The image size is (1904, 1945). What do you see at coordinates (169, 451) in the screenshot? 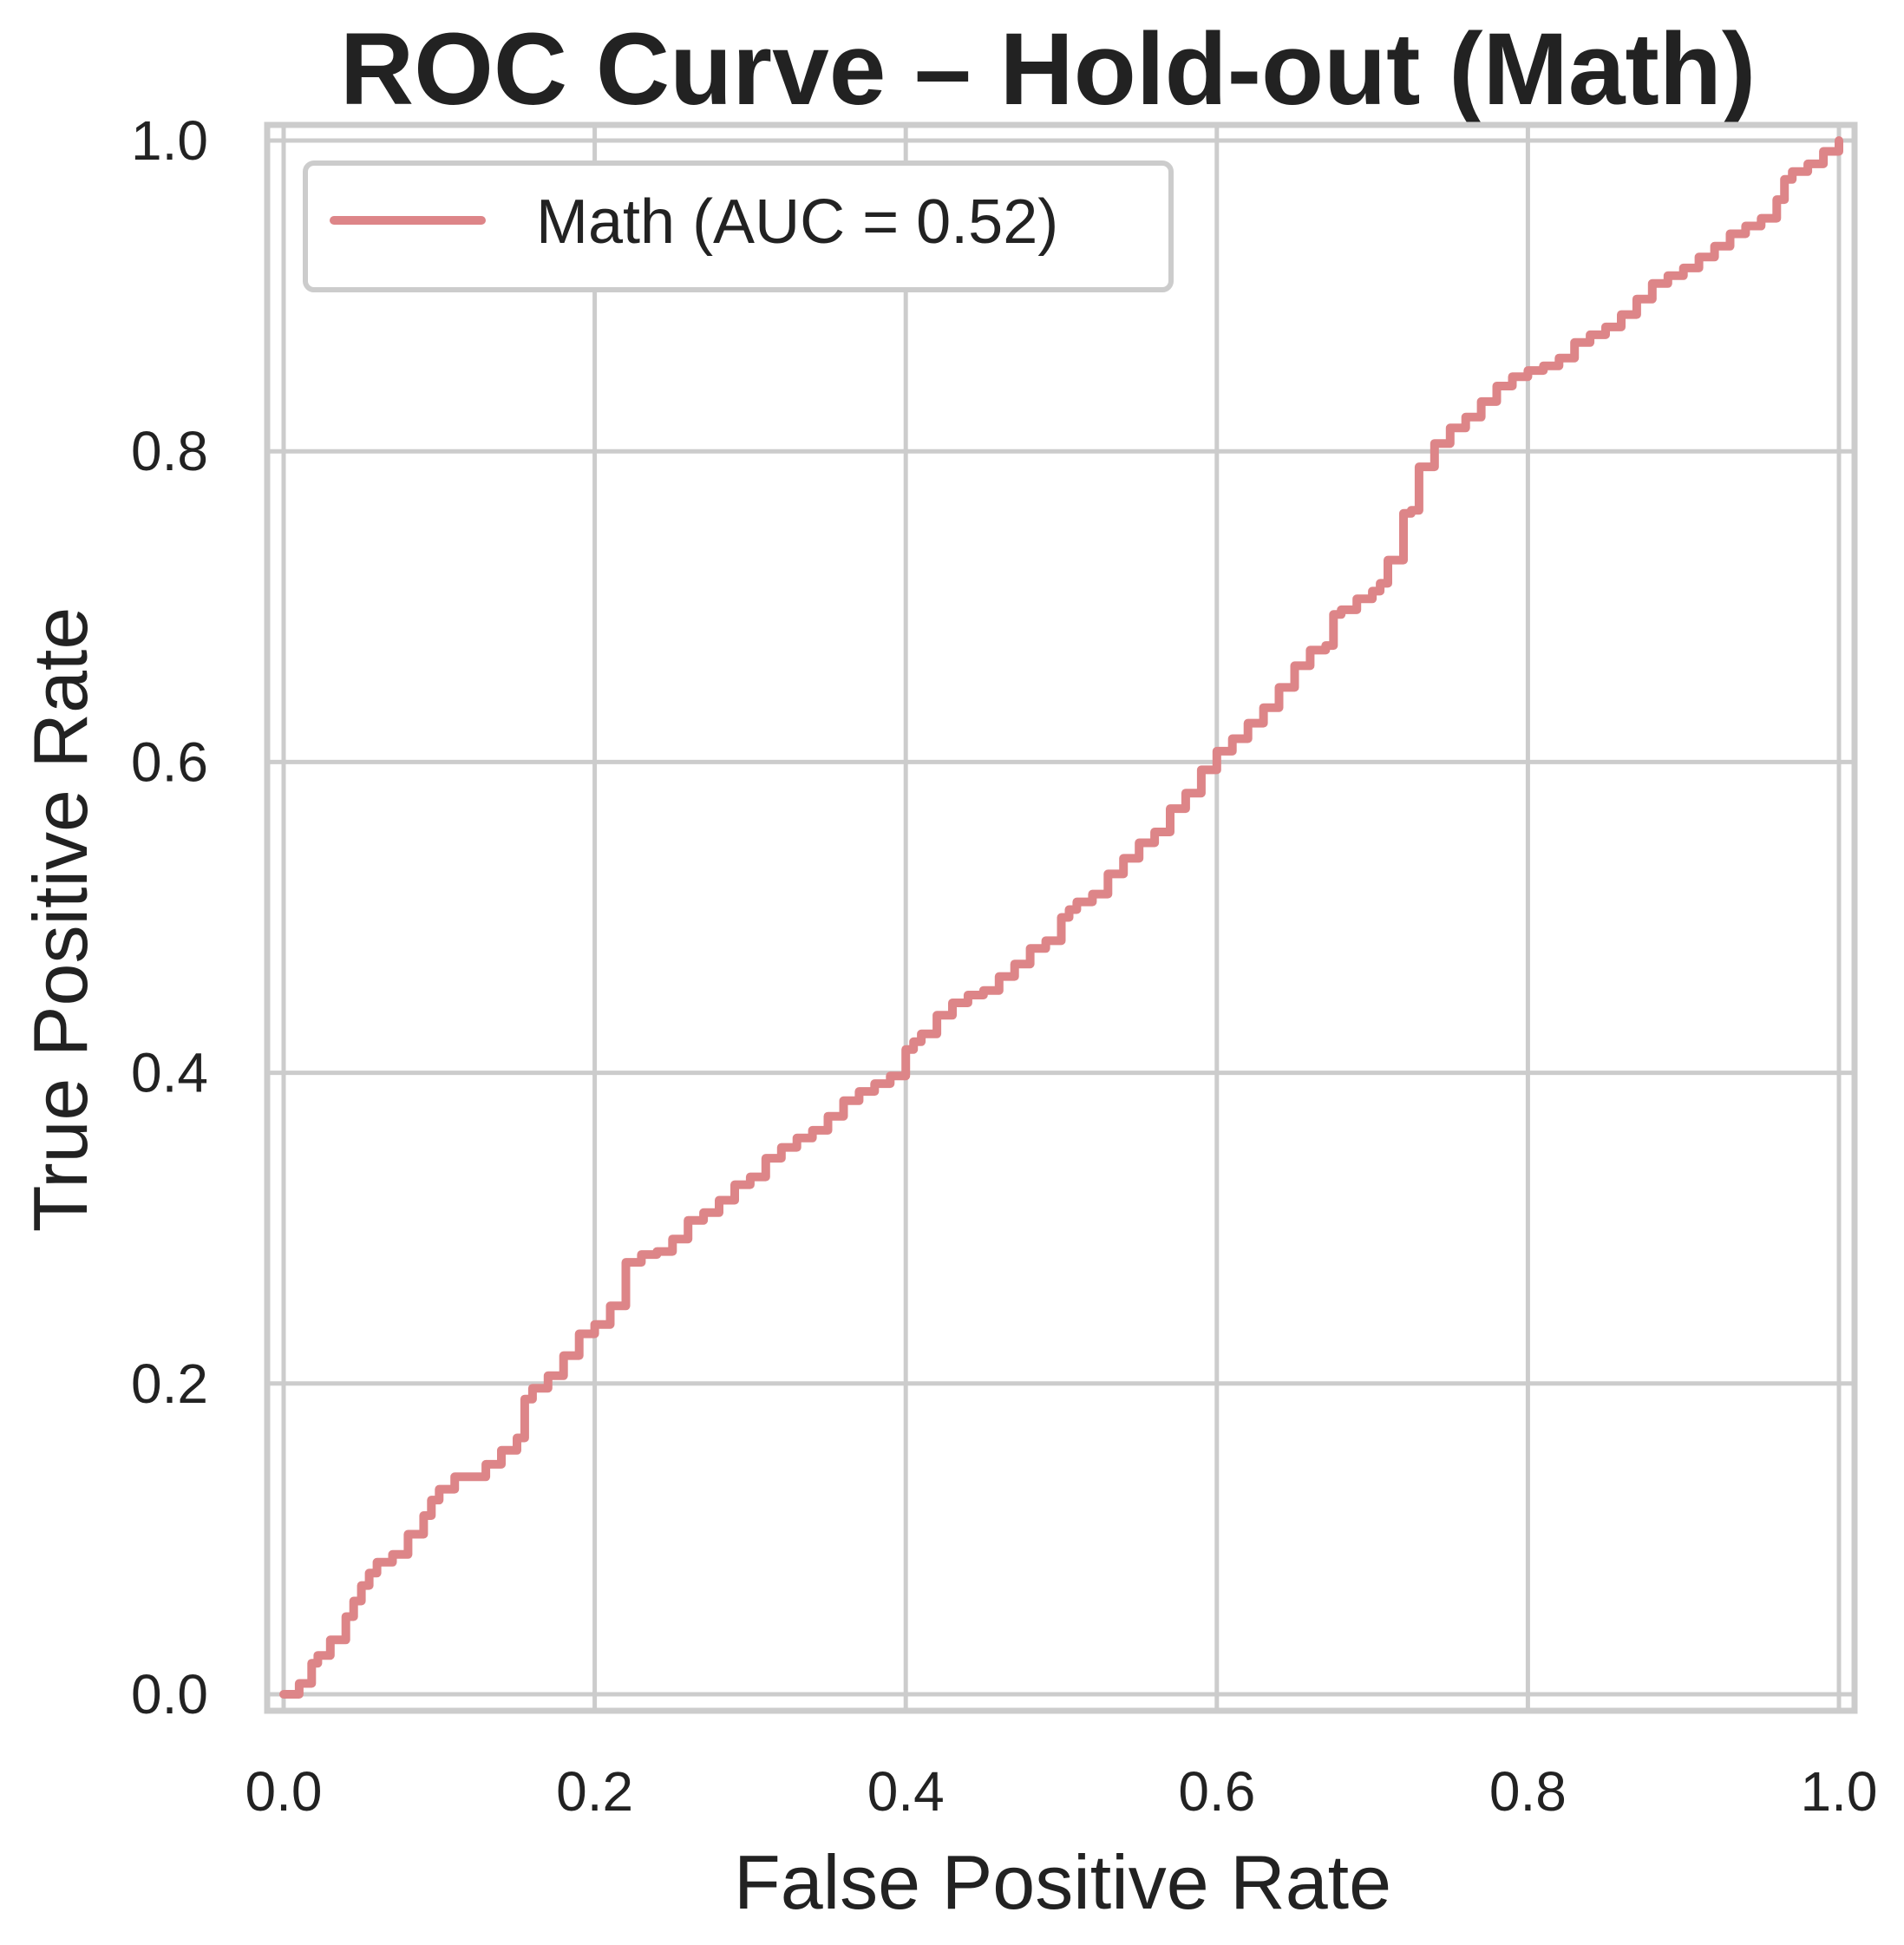
I see `y-tick-label: 0.8` at bounding box center [169, 451].